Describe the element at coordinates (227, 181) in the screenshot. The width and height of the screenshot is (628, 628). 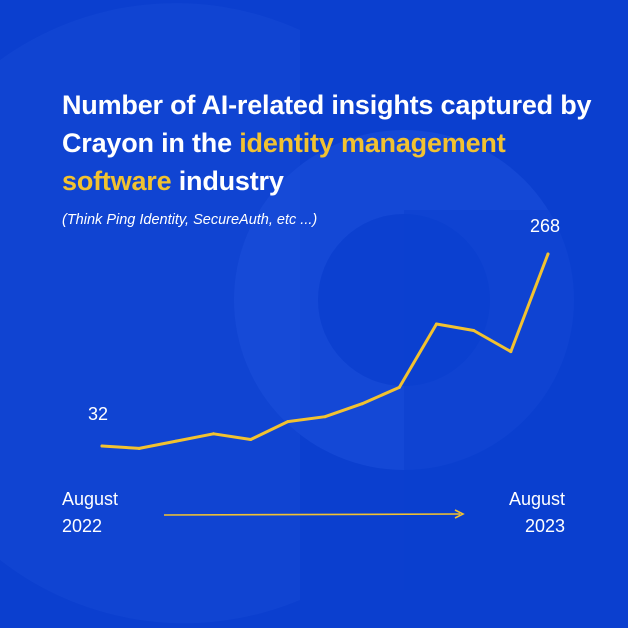
I see `title-part-2: industry` at that location.